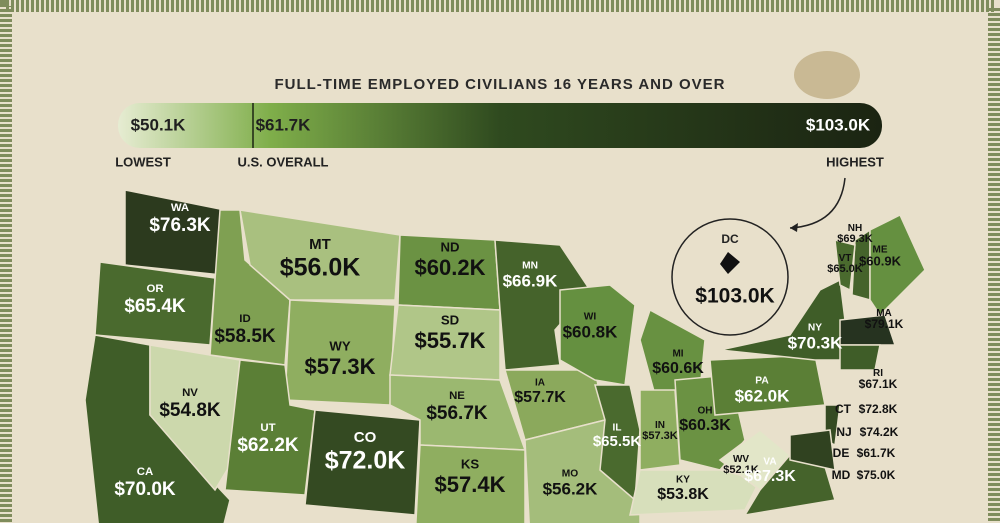  Describe the element at coordinates (450, 320) in the screenshot. I see `state-abbr: SD` at that location.